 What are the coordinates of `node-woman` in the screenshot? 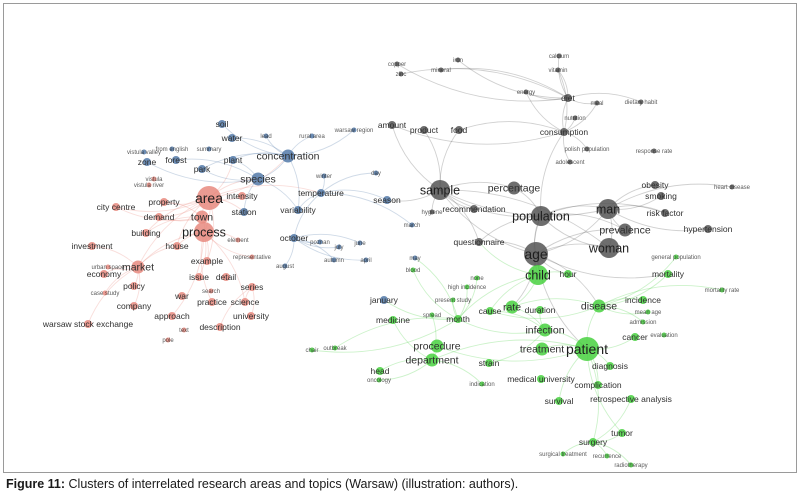 It's located at (609, 248).